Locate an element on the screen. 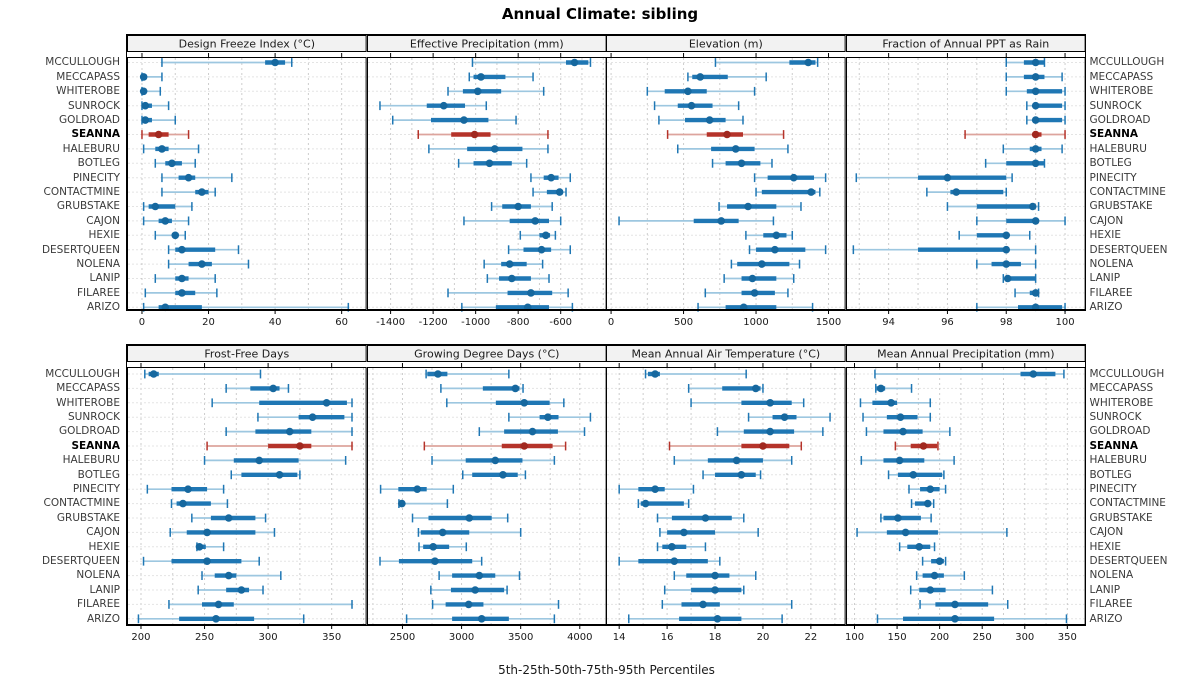 The image size is (1200, 700). station-label-left-meccapass: MECCAPASS is located at coordinates (88, 76).